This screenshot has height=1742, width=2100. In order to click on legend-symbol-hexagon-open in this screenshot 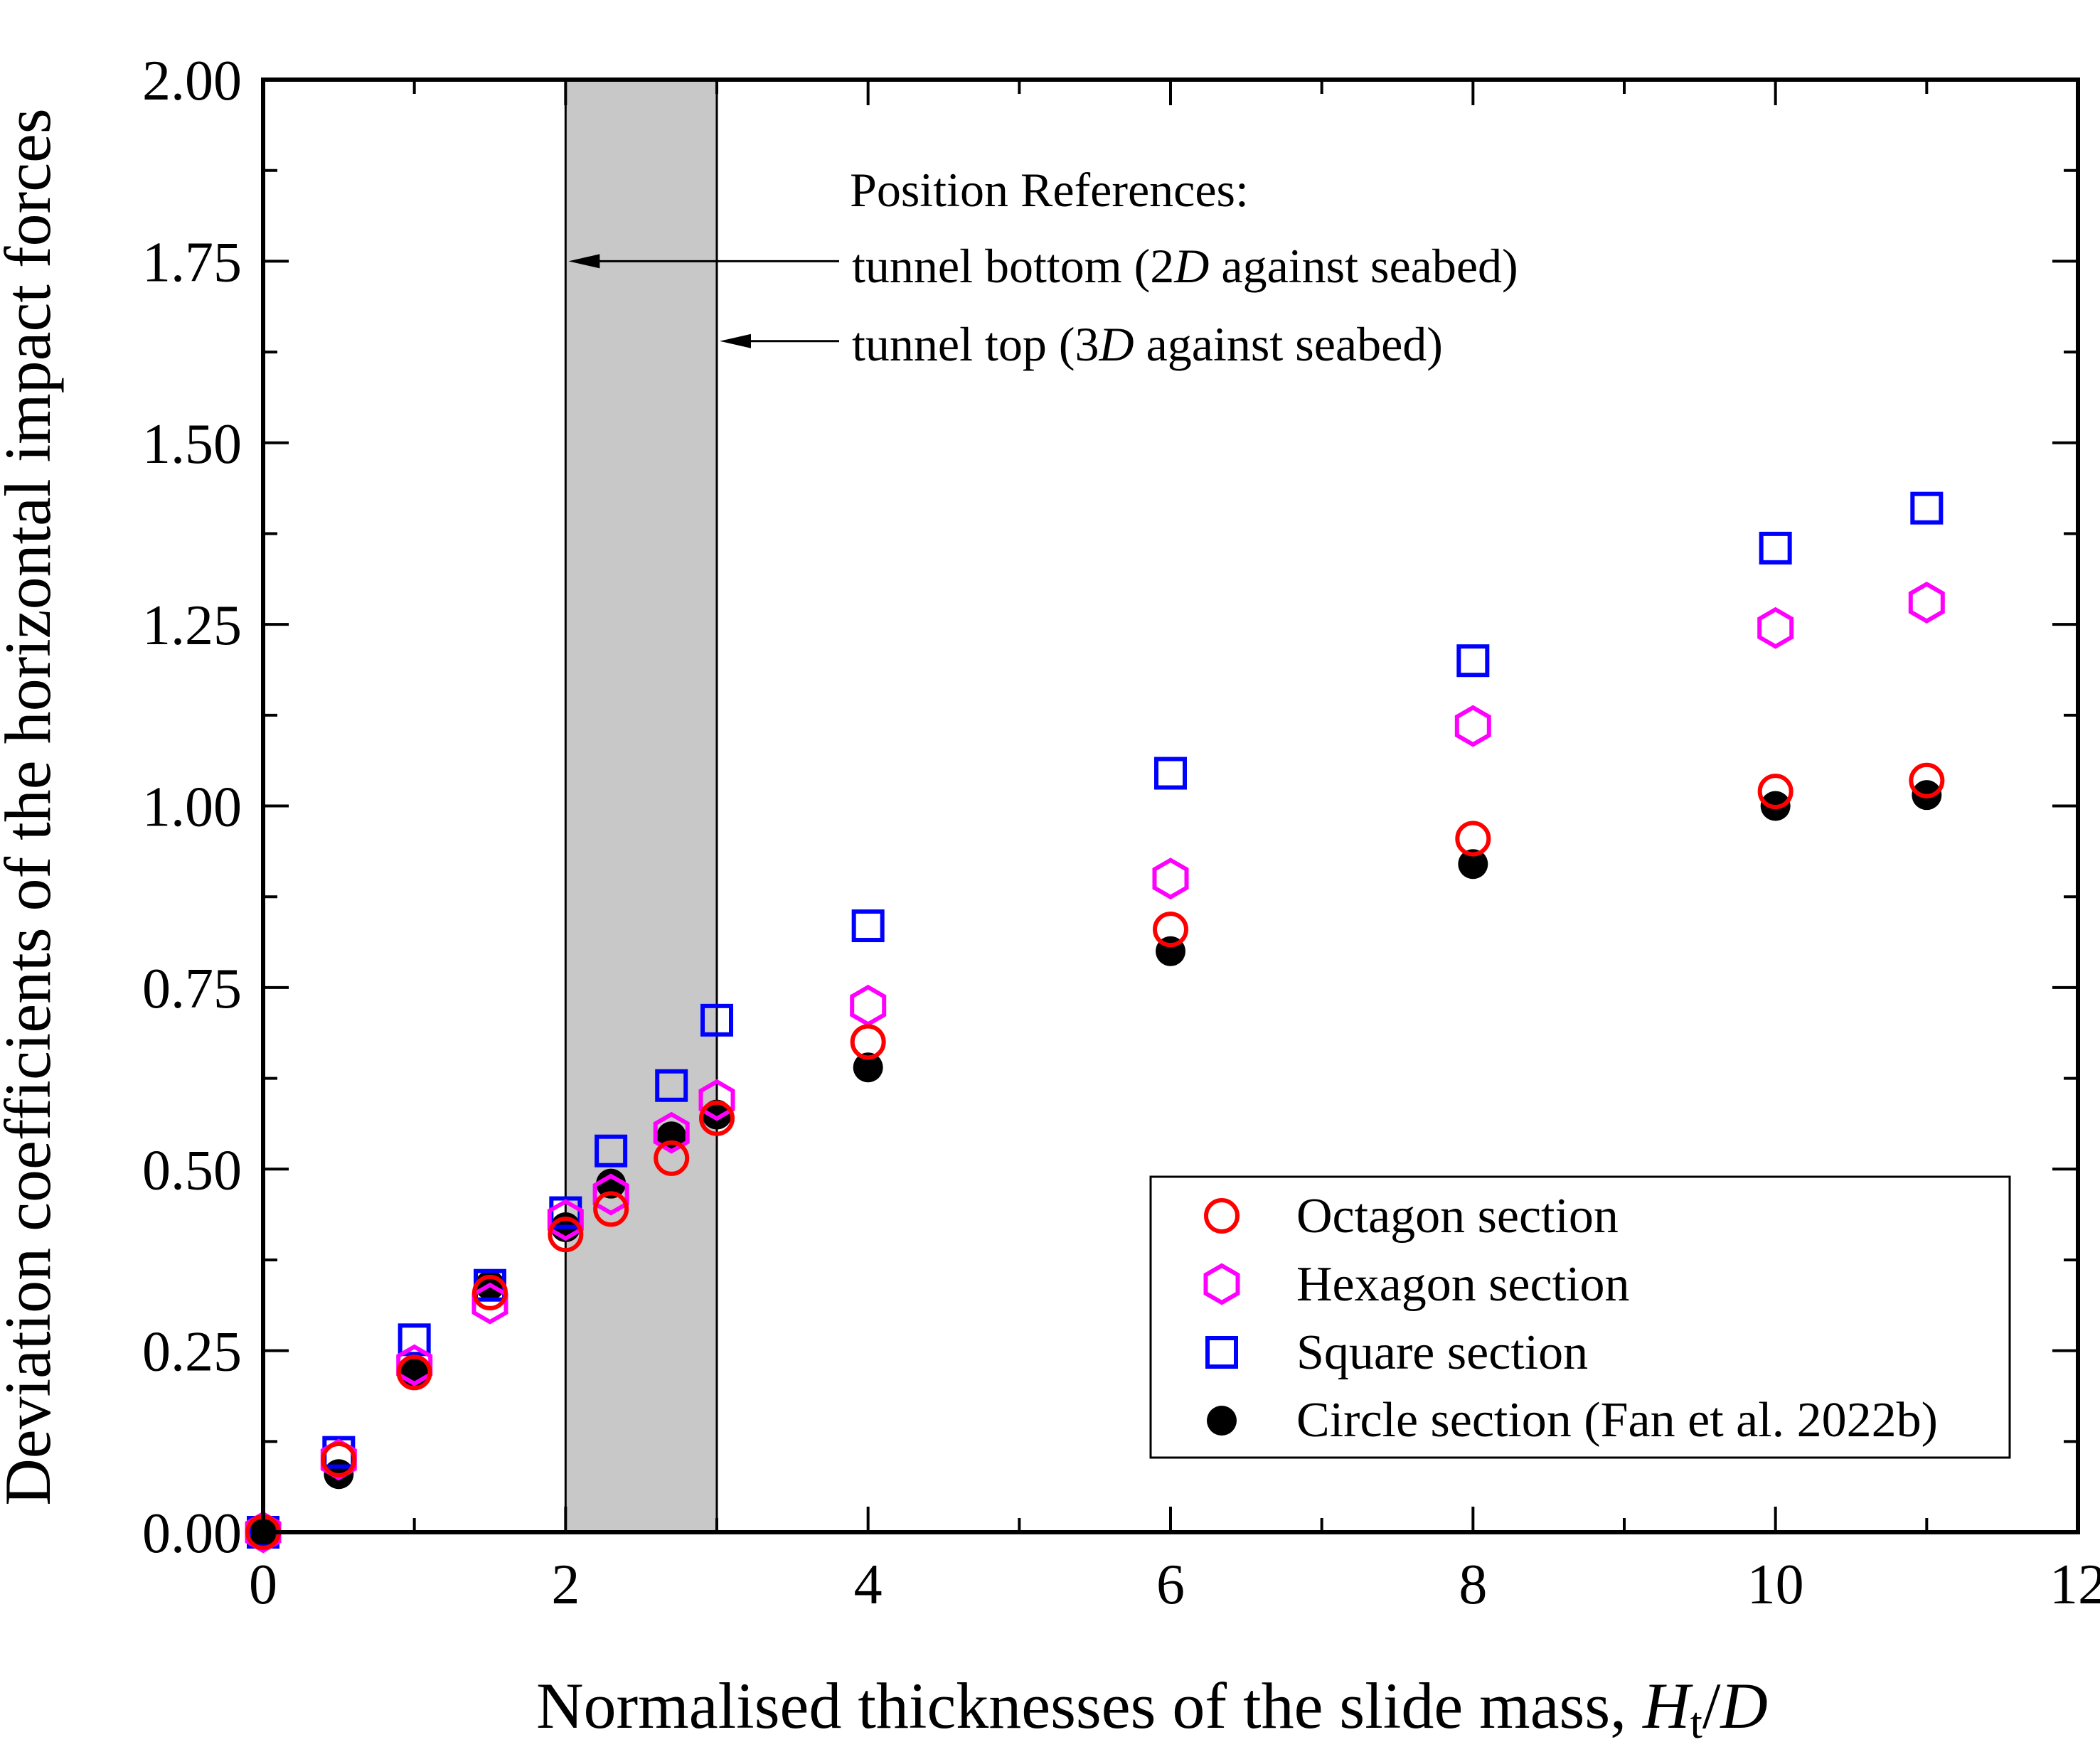, I will do `click(1221, 1284)`.